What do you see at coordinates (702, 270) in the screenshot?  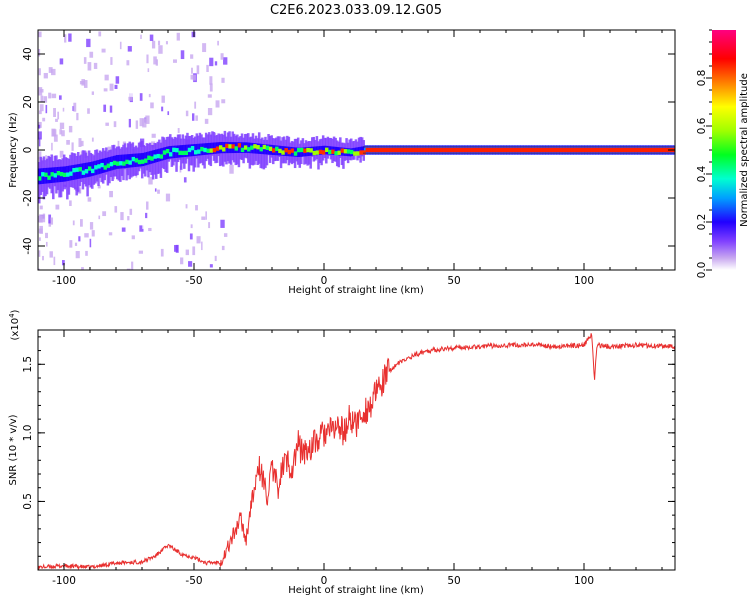 I see `colorbar-tick-label: 0.0` at bounding box center [702, 270].